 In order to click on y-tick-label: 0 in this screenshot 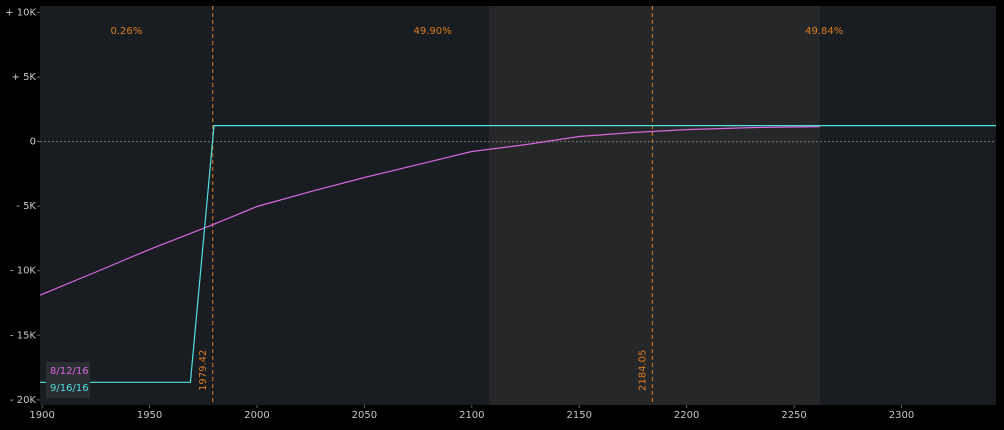, I will do `click(33, 142)`.